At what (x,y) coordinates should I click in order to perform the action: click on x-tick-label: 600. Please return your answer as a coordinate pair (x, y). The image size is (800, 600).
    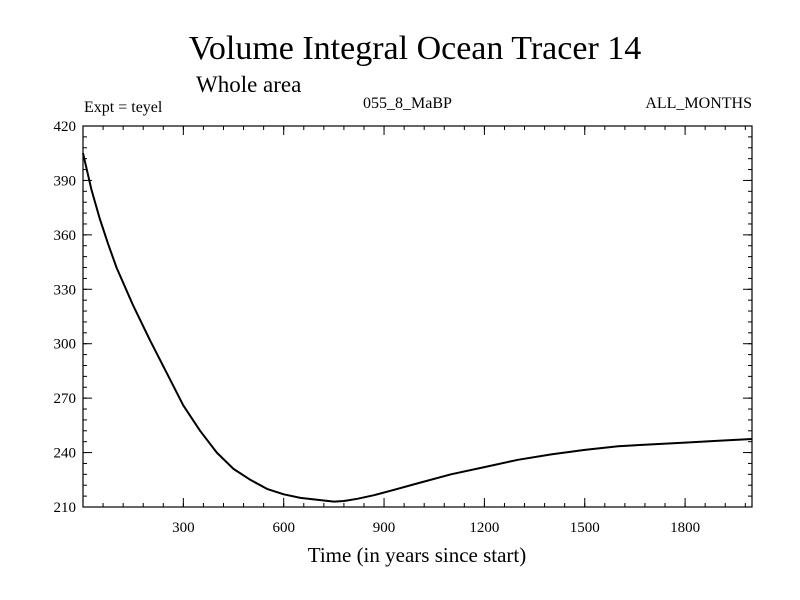
    Looking at the image, I should click on (283, 528).